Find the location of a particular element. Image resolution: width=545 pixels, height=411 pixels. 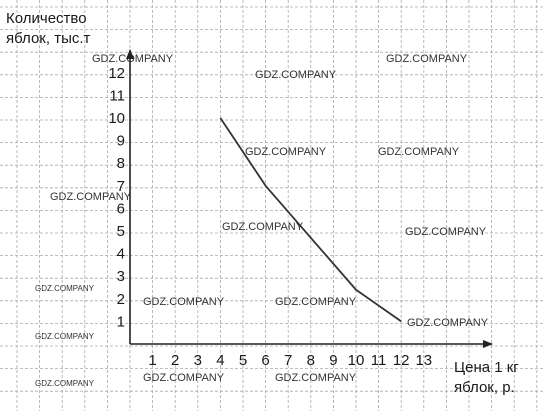

y-axis-title-line2: яблок, тыс.т is located at coordinates (48, 38).